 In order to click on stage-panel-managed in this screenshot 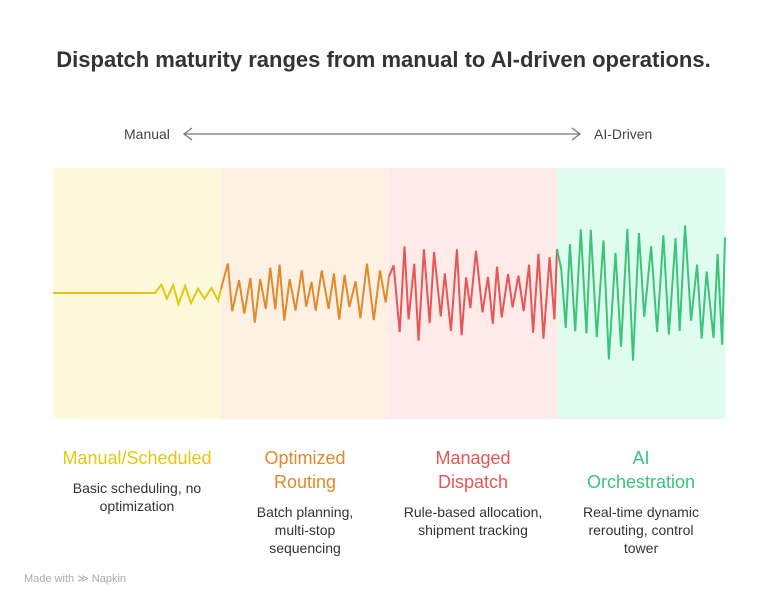, I will do `click(473, 293)`.